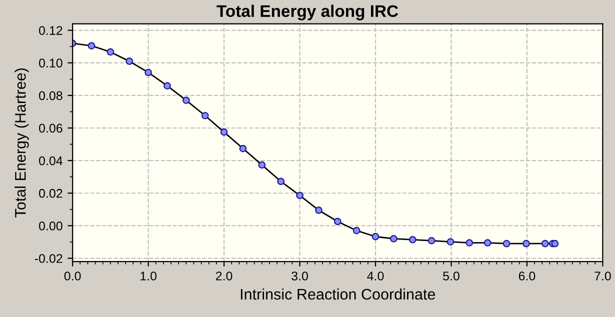 This screenshot has width=615, height=317. Describe the element at coordinates (50, 95) in the screenshot. I see `y-tick-label: 0.08` at that location.